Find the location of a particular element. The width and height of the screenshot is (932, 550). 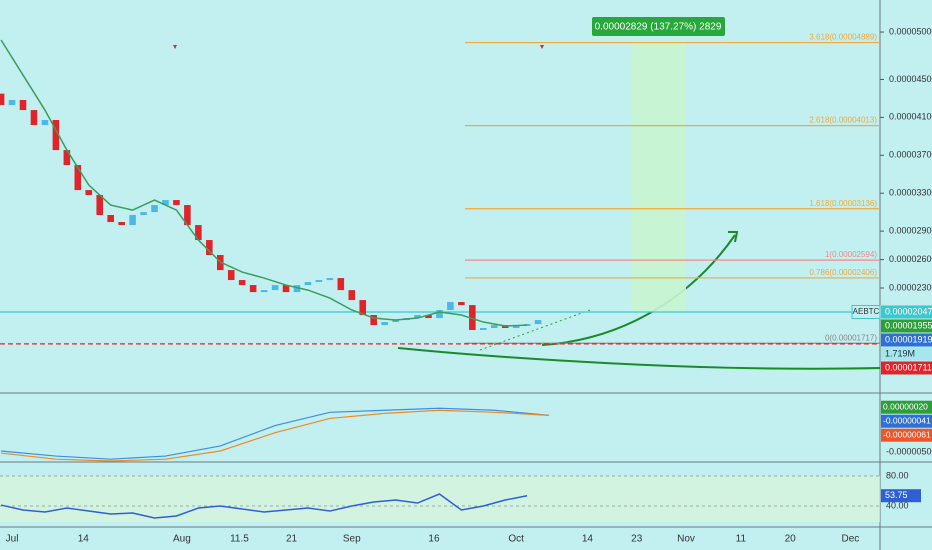

rsi-tag is located at coordinates (901, 496).